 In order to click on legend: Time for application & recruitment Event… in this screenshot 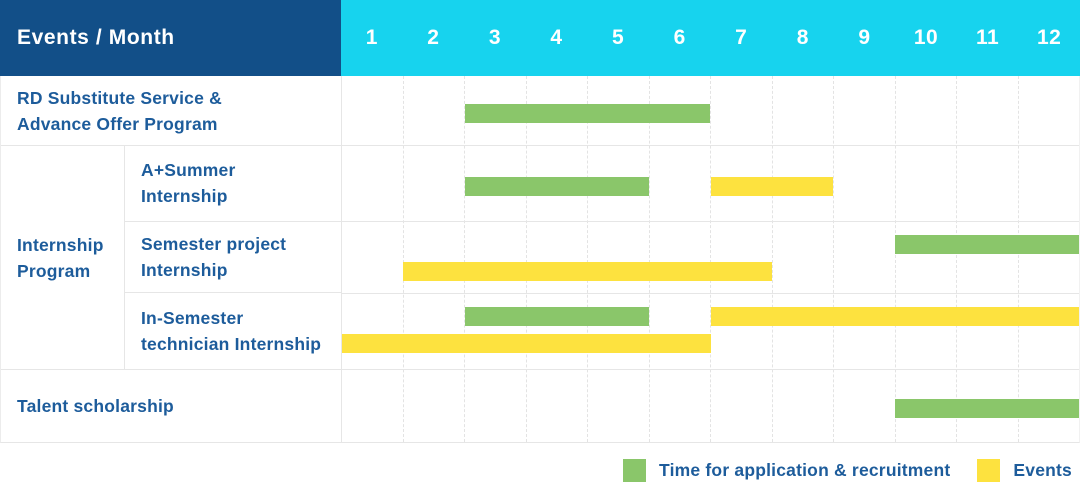, I will do `click(847, 470)`.